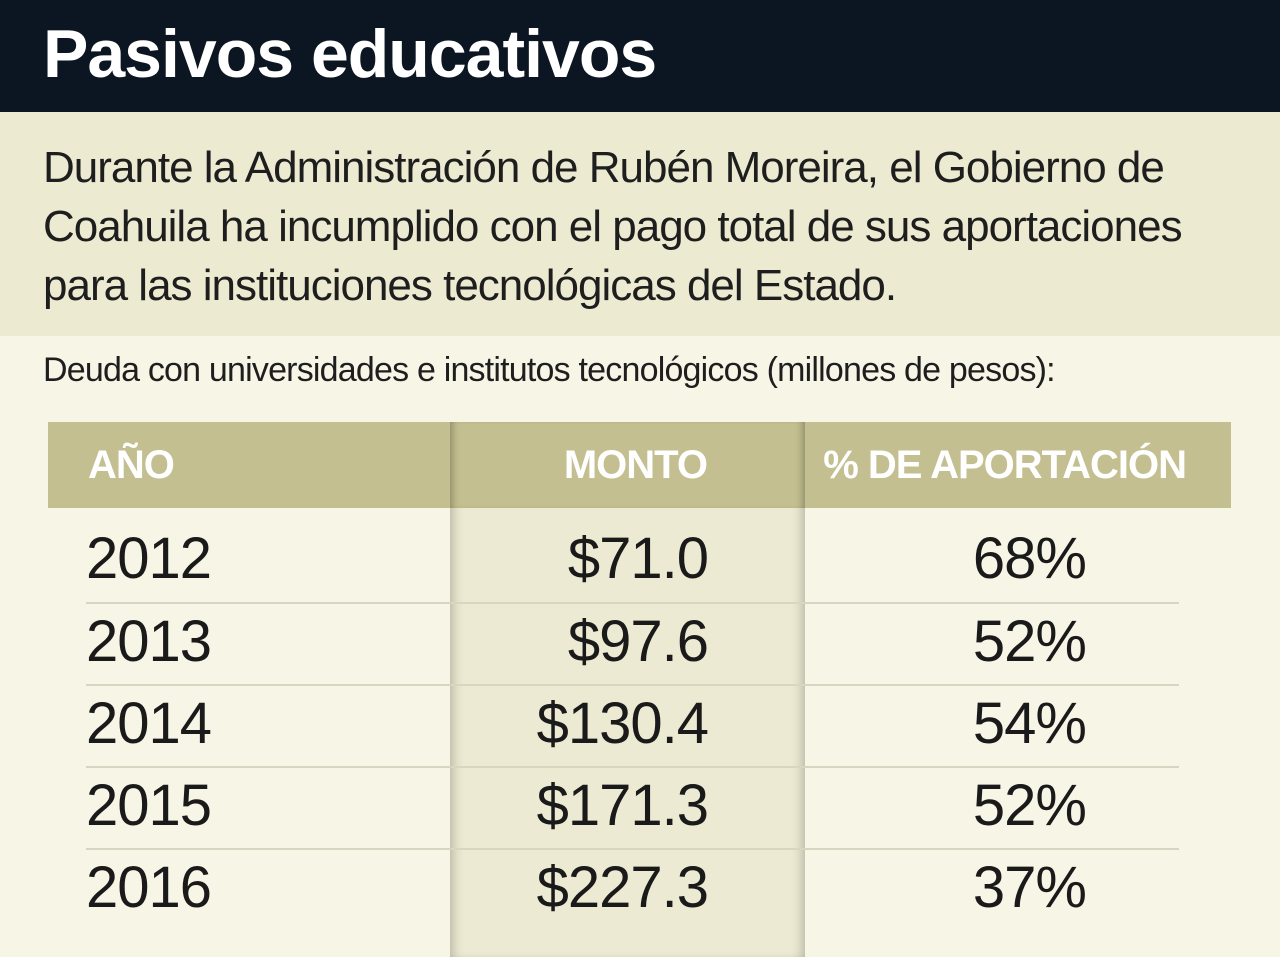  Describe the element at coordinates (149, 641) in the screenshot. I see `cell-year: 2013` at that location.